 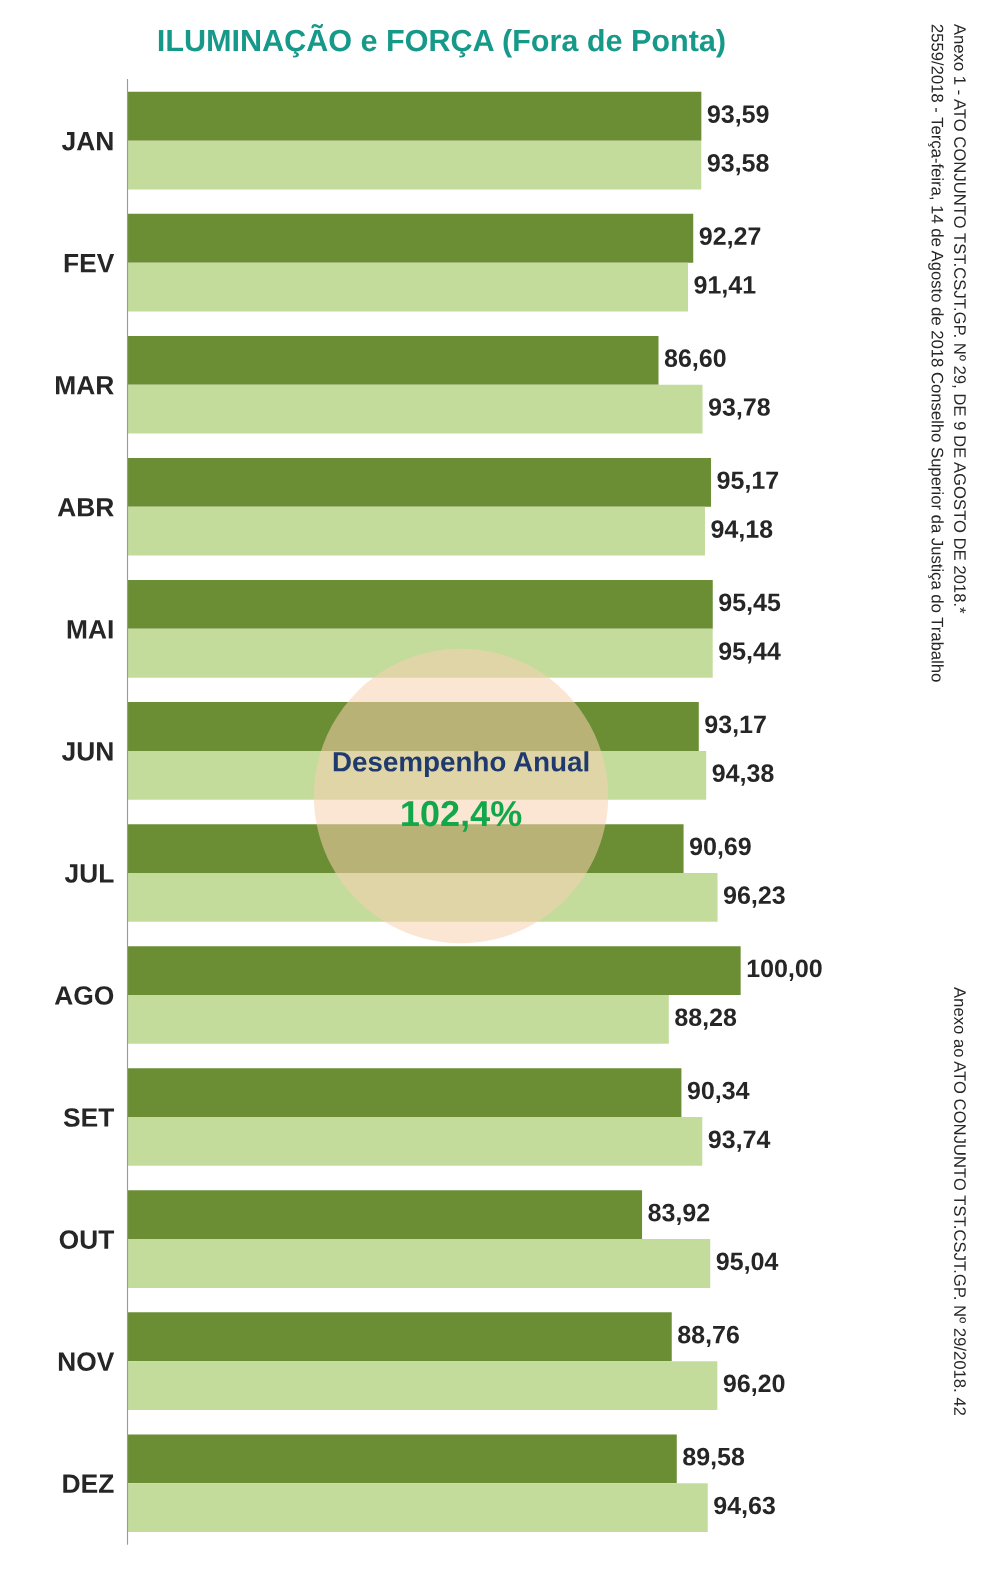 I want to click on y-tick-label: JAN, so click(x=87, y=141).